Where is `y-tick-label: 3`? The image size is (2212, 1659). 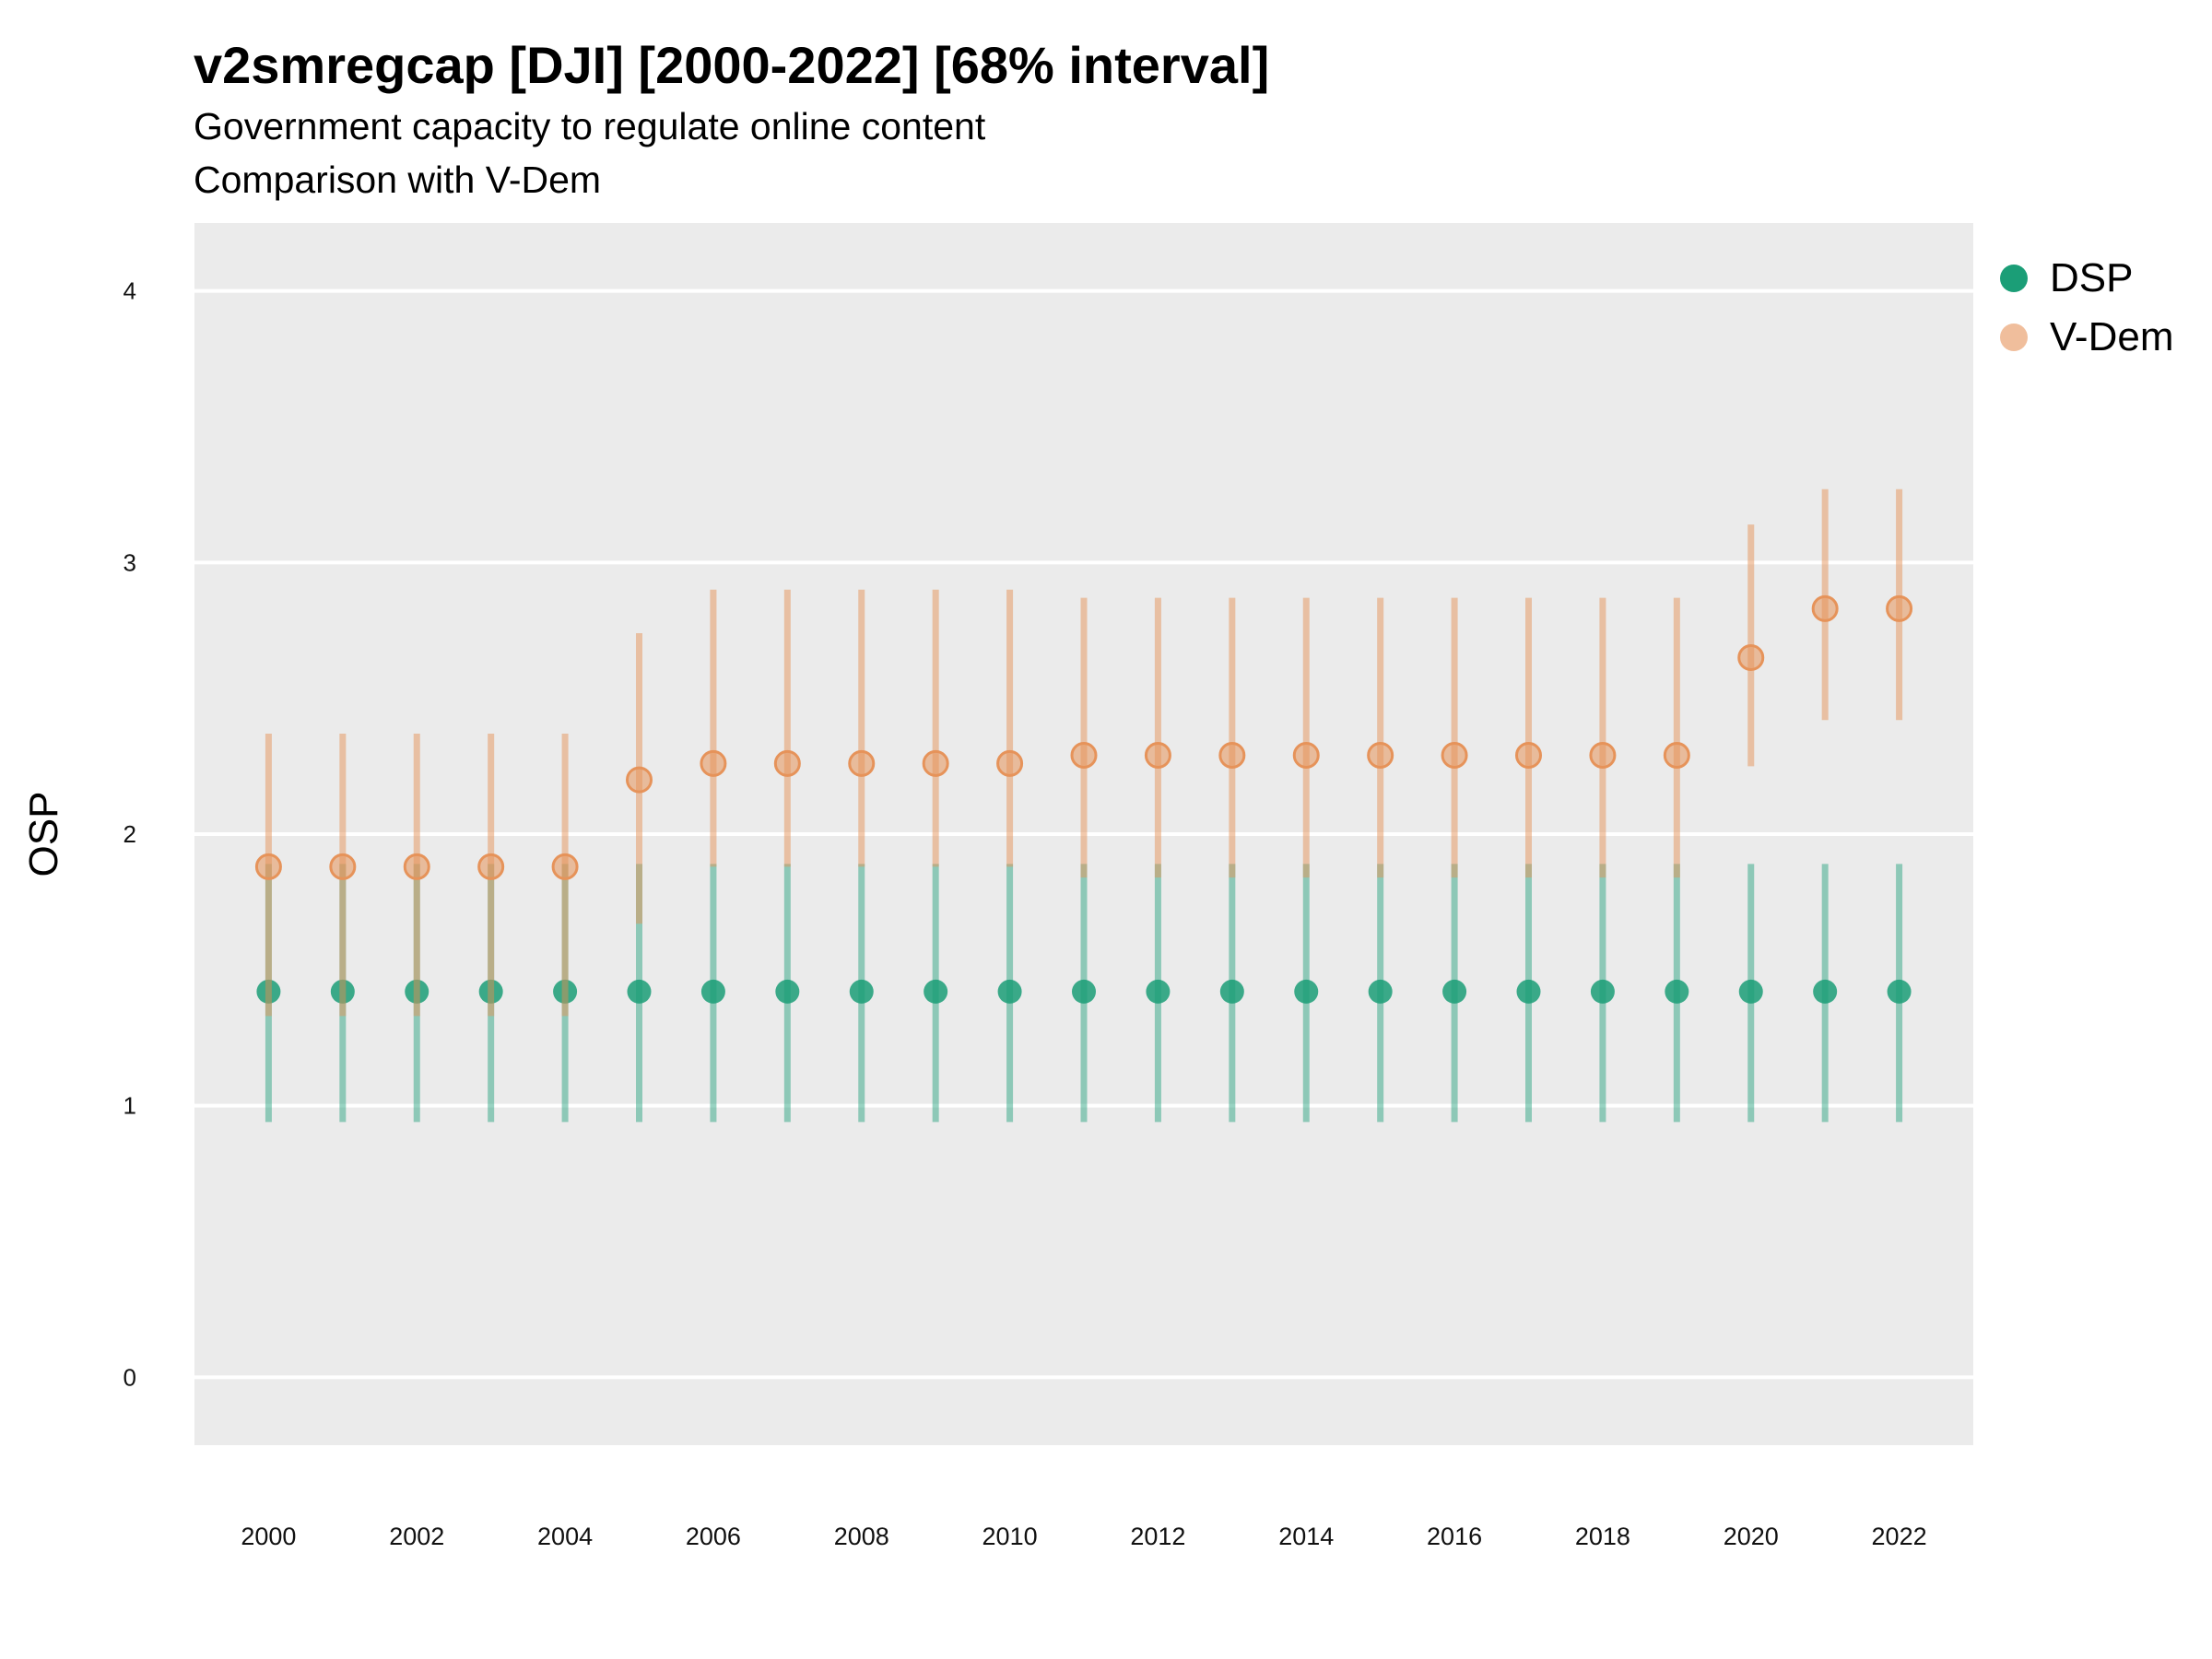
y-tick-label: 3 is located at coordinates (130, 562).